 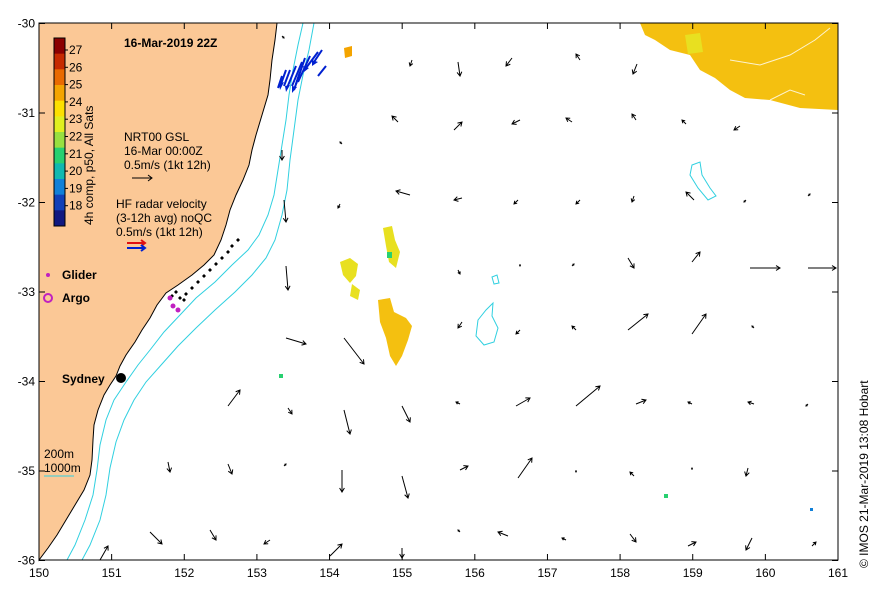 What do you see at coordinates (402, 573) in the screenshot?
I see `lon-tick-label: 155` at bounding box center [402, 573].